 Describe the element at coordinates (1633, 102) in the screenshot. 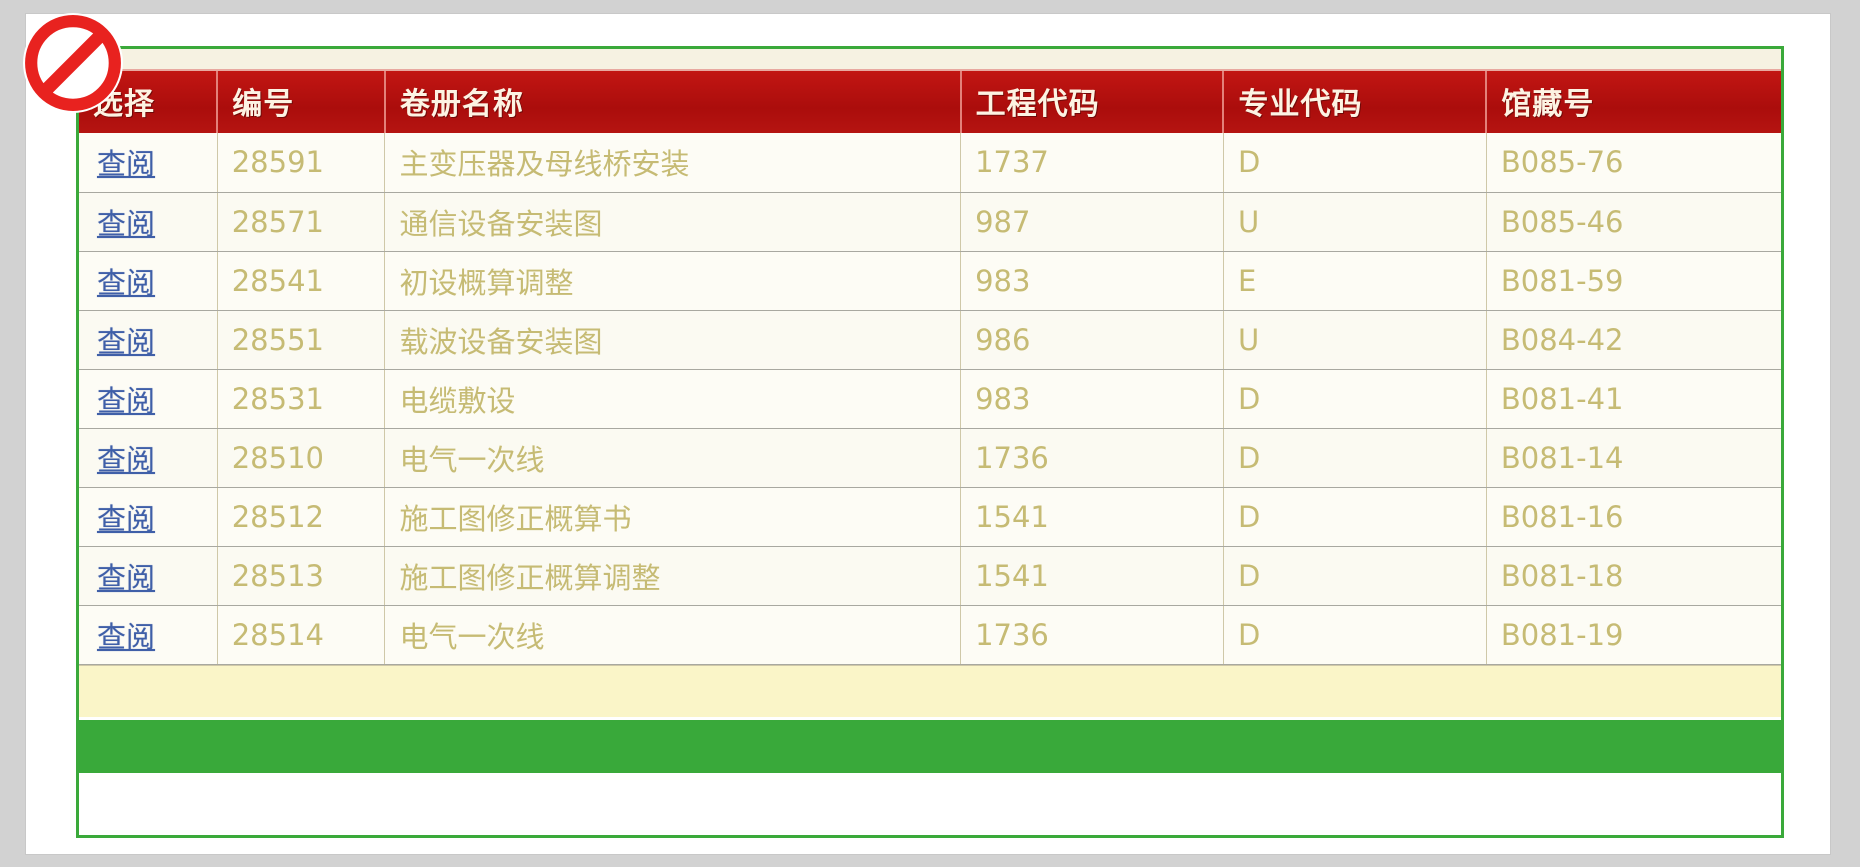

I see `column-header-archive-no: 馆藏号` at that location.